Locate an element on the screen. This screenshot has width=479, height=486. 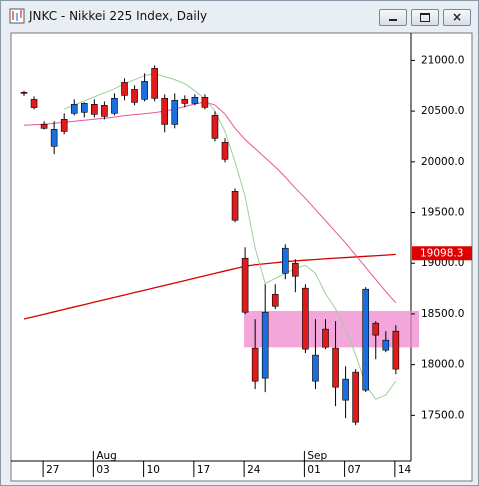
month-label: Aug is located at coordinates (106, 456).